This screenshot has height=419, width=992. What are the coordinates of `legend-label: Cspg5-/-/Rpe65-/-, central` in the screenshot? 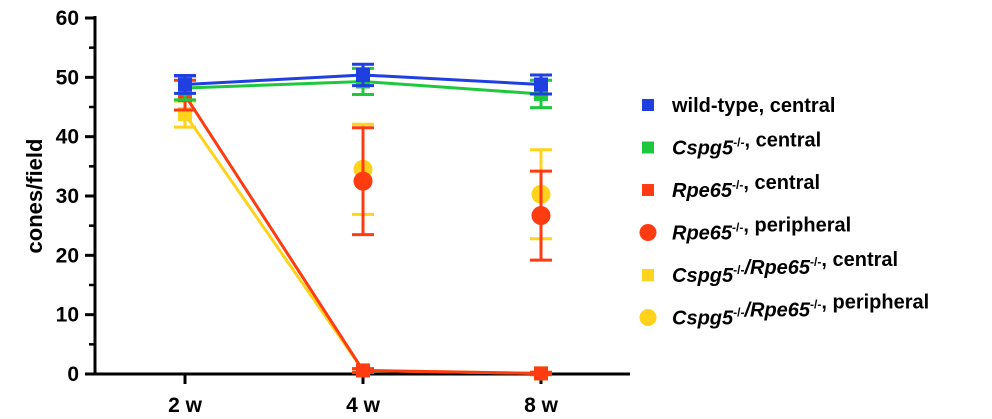 It's located at (785, 268).